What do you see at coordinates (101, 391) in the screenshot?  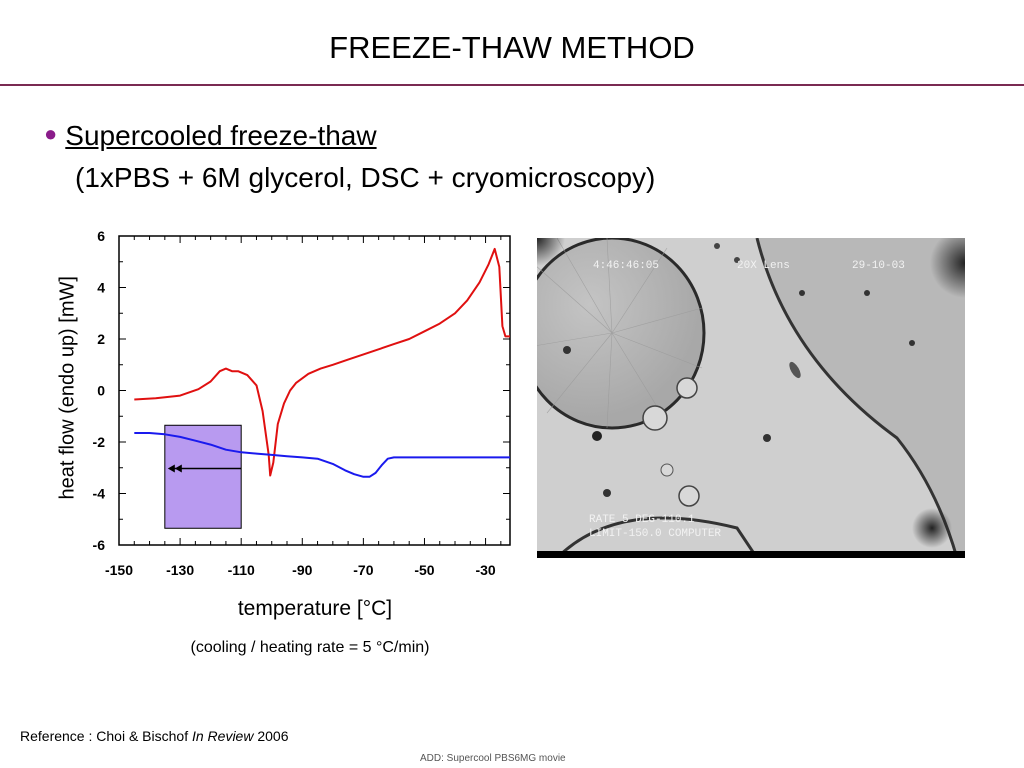 I see `y-tick-label: 0` at bounding box center [101, 391].